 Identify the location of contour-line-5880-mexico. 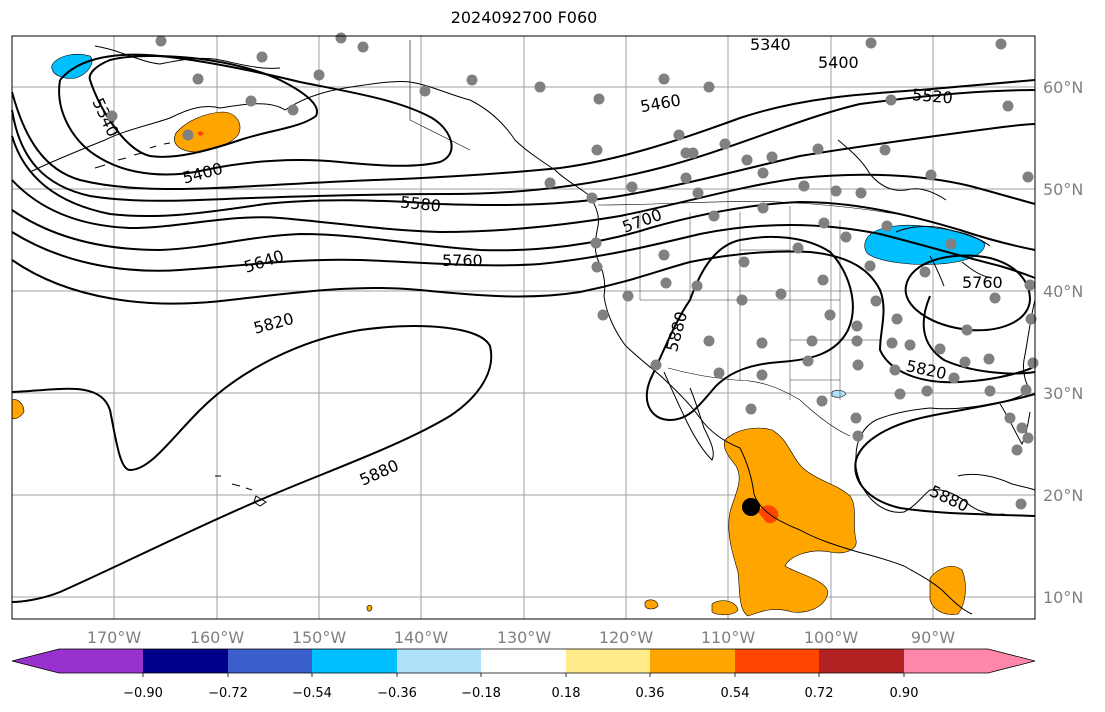
(749, 328).